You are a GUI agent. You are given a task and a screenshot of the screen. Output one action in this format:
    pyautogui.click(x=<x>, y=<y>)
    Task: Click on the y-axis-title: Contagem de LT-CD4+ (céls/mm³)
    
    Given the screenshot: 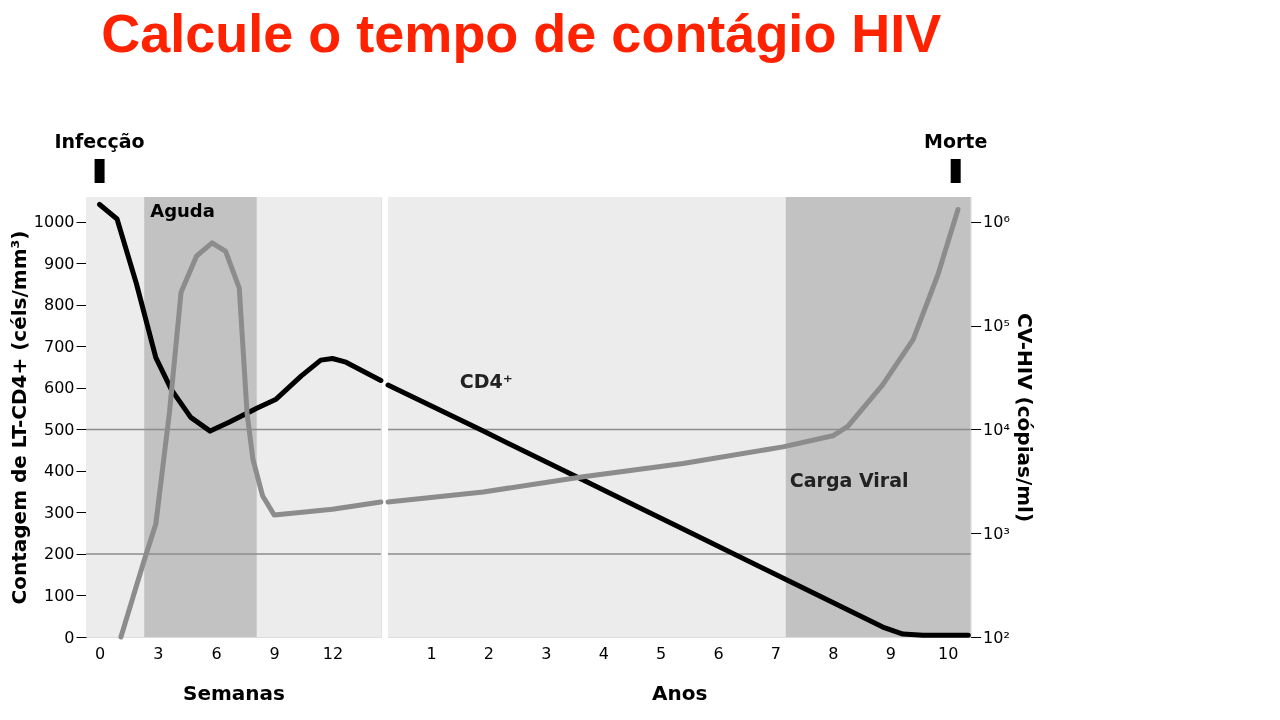 What is the action you would take?
    pyautogui.click(x=18, y=417)
    